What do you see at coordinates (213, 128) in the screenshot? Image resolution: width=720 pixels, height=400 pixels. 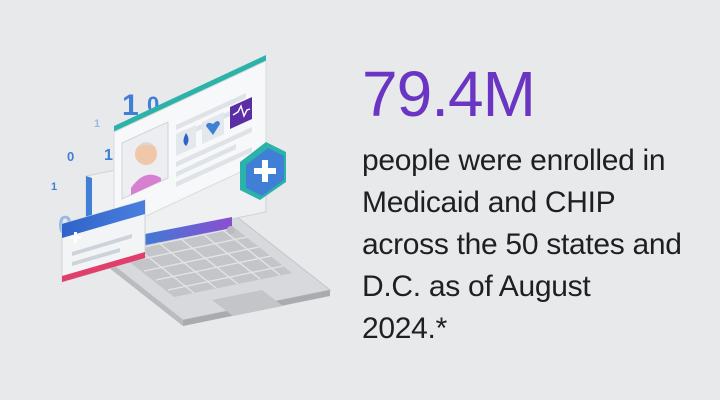 I see `heart-icon` at bounding box center [213, 128].